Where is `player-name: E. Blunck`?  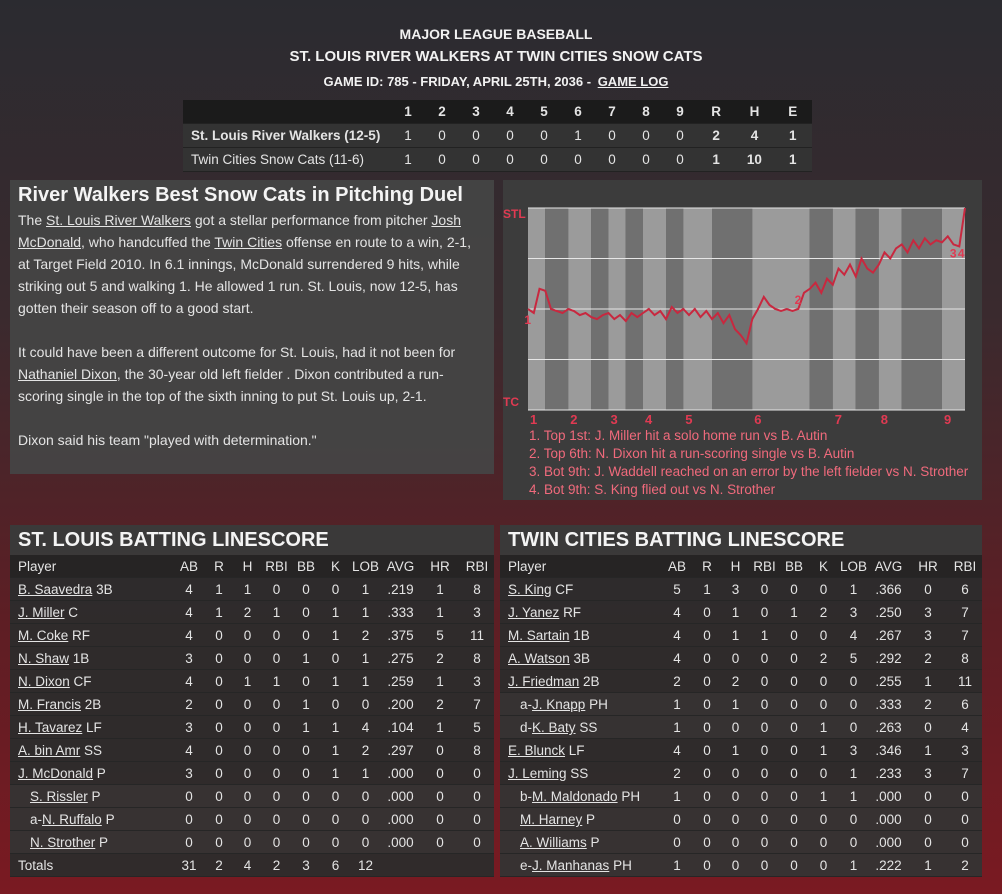
player-name: E. Blunck is located at coordinates (537, 750).